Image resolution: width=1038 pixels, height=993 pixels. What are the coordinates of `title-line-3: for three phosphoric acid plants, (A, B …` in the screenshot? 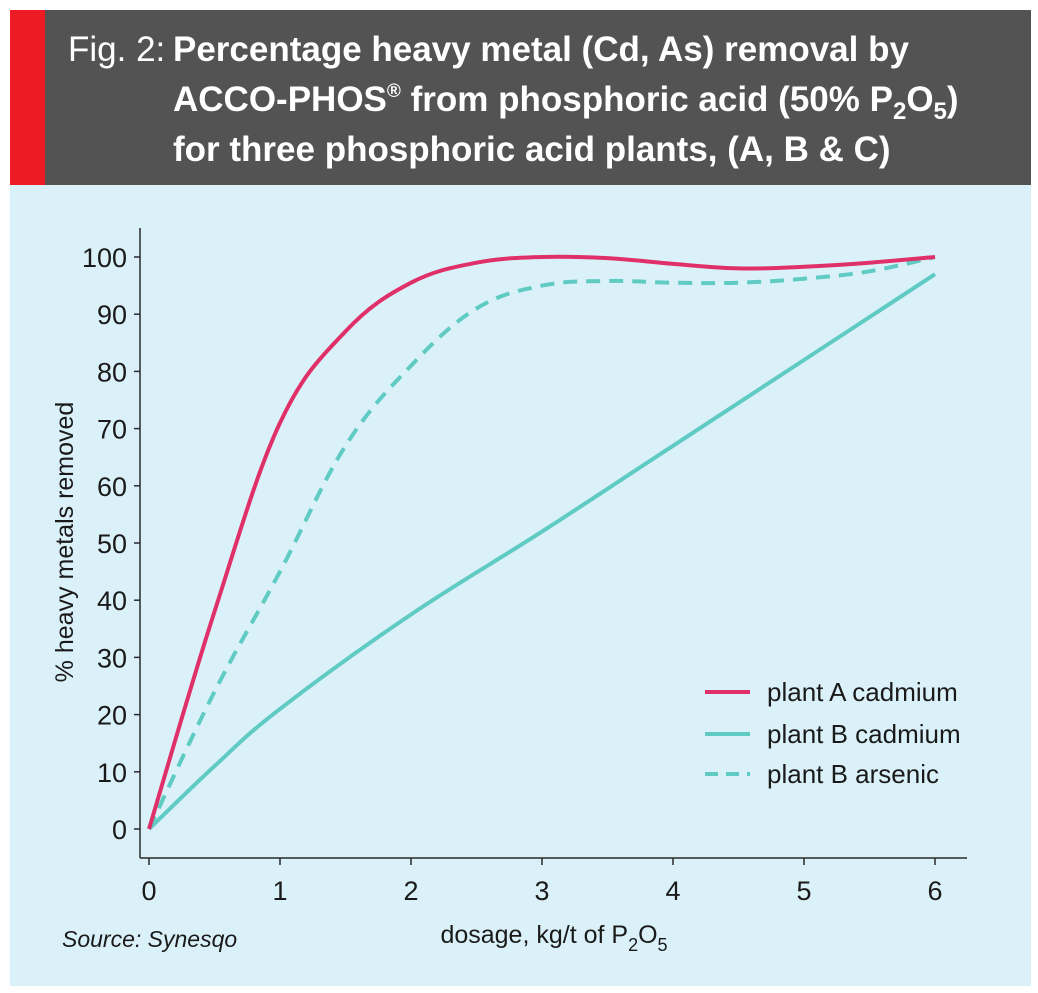 It's located at (532, 149).